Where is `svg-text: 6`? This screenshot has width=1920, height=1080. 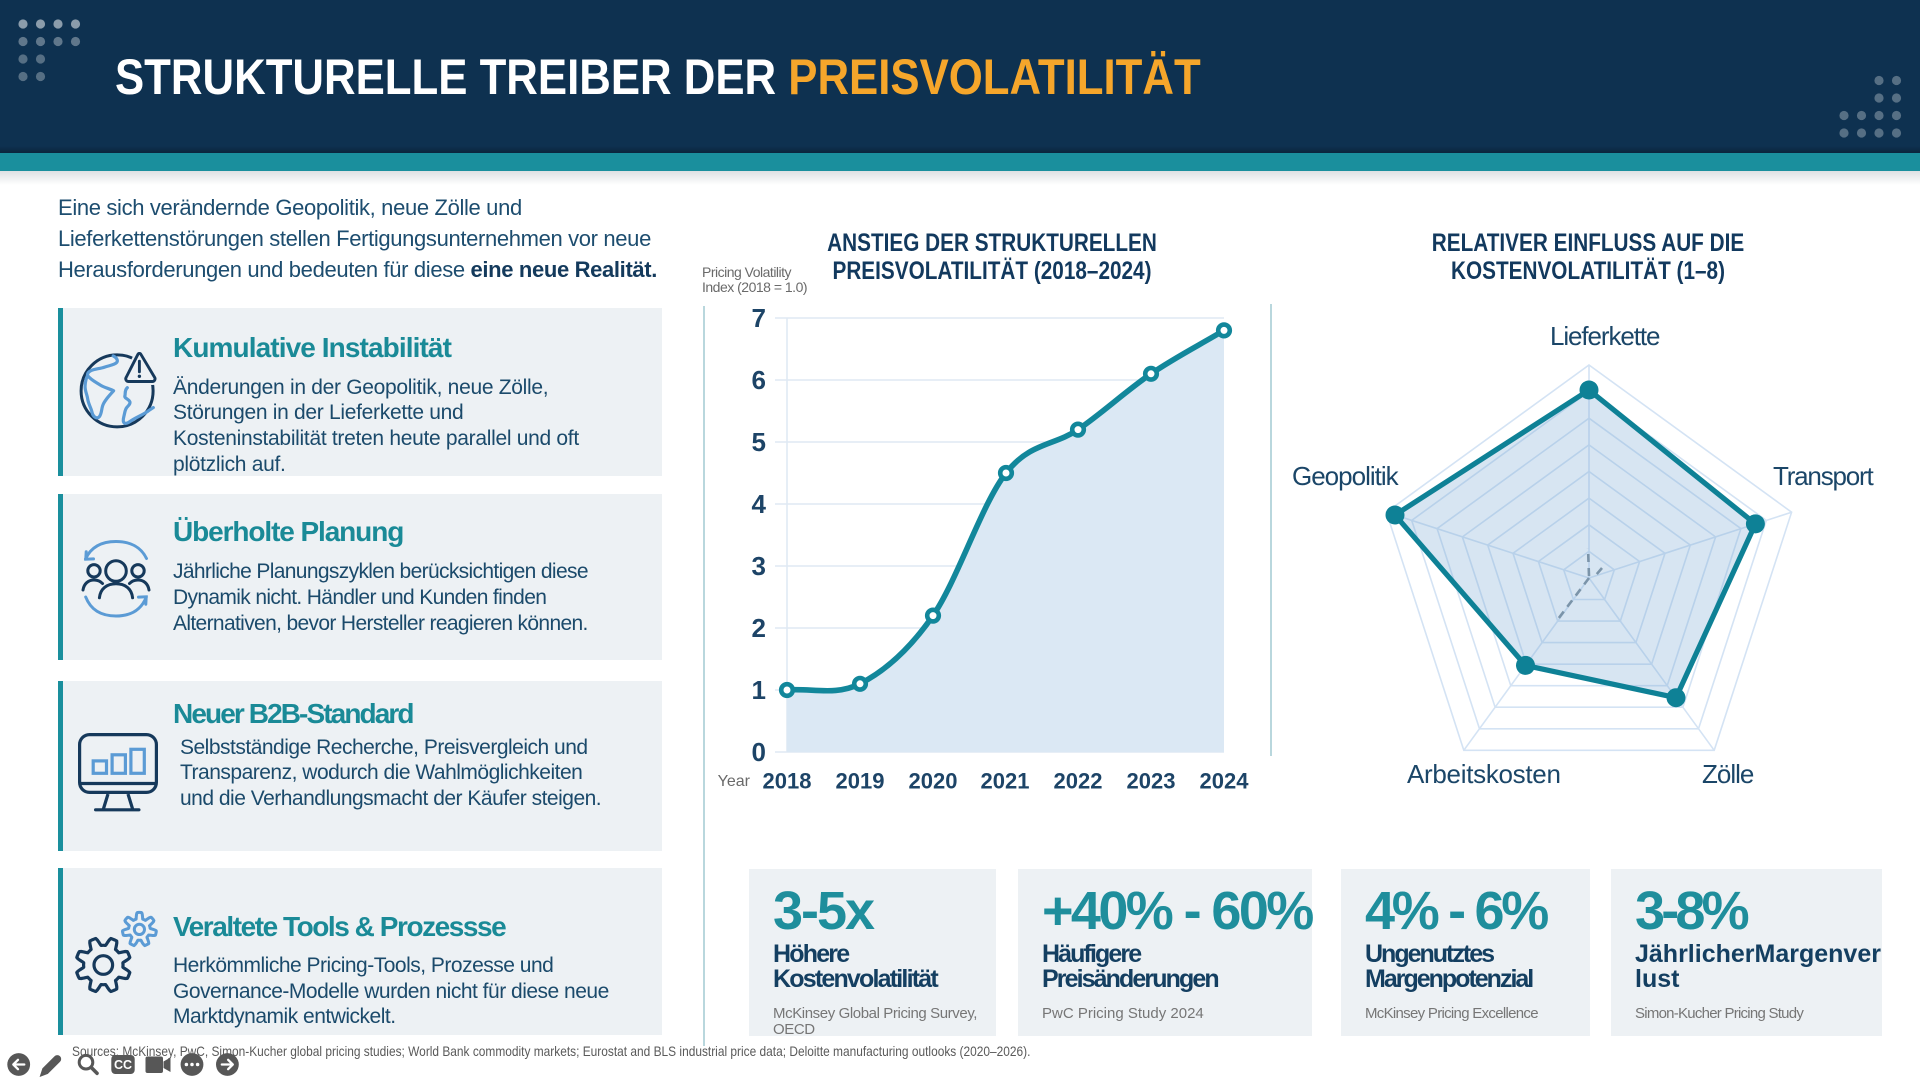 svg-text: 6 is located at coordinates (759, 380).